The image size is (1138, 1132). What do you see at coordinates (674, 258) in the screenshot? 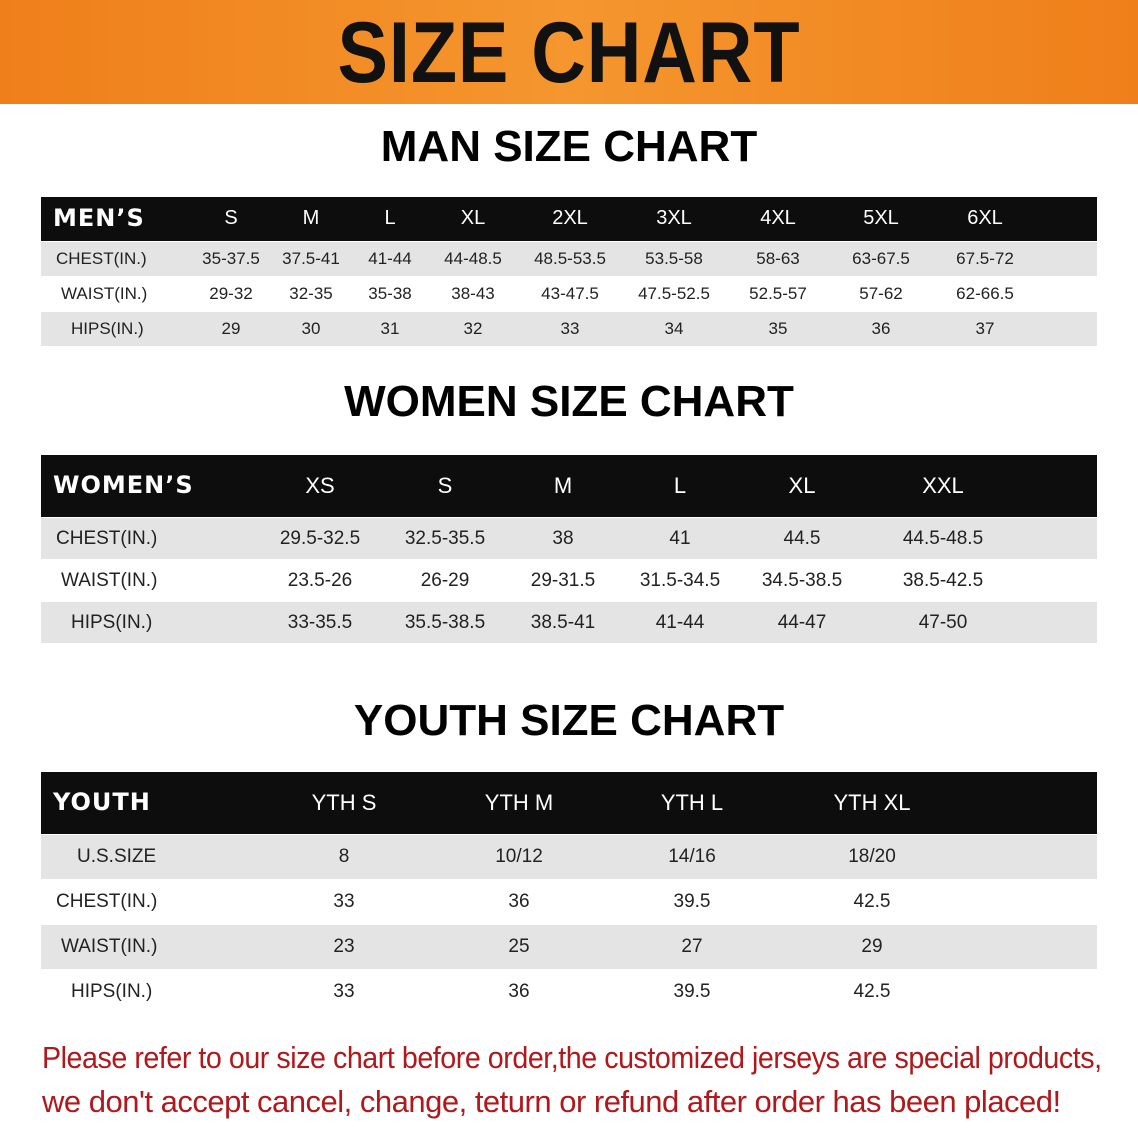
I see `table-cell: 53.5-58` at bounding box center [674, 258].